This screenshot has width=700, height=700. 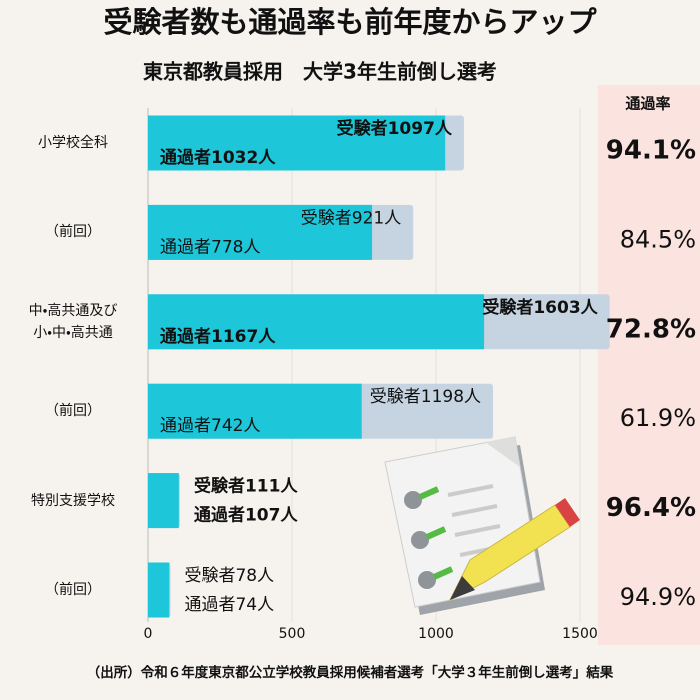 I want to click on rate-header: 通過率, so click(x=647, y=104).